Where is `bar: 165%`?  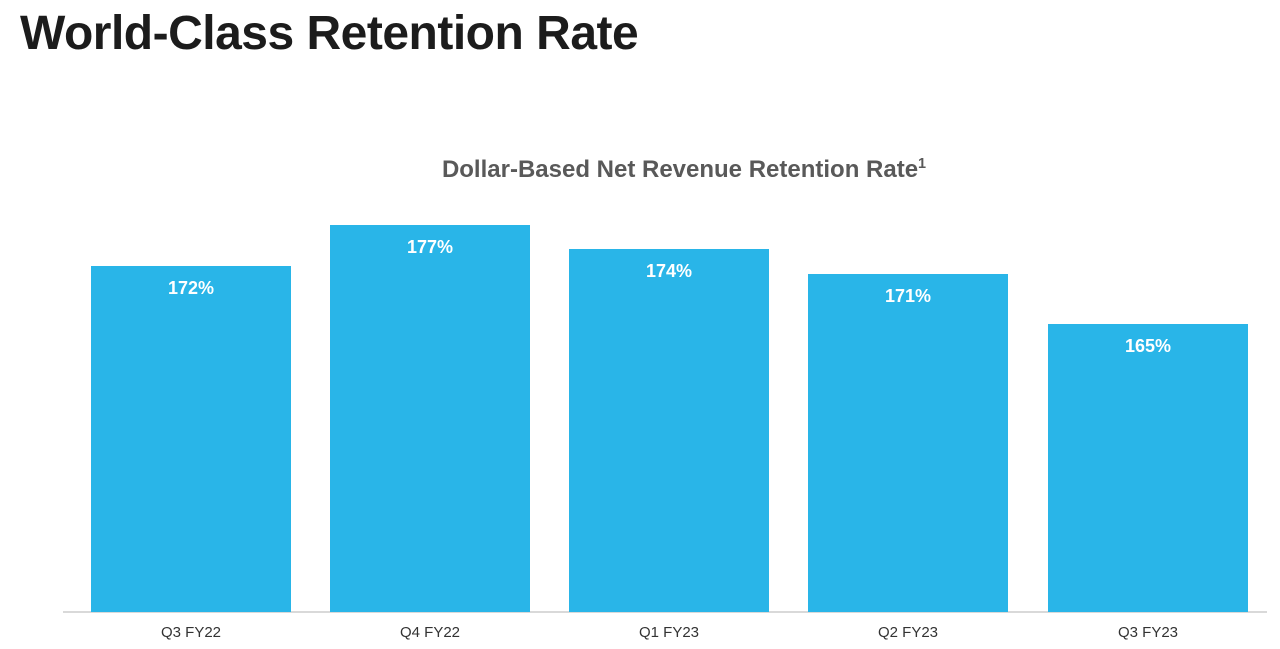
bar: 165% is located at coordinates (1148, 468).